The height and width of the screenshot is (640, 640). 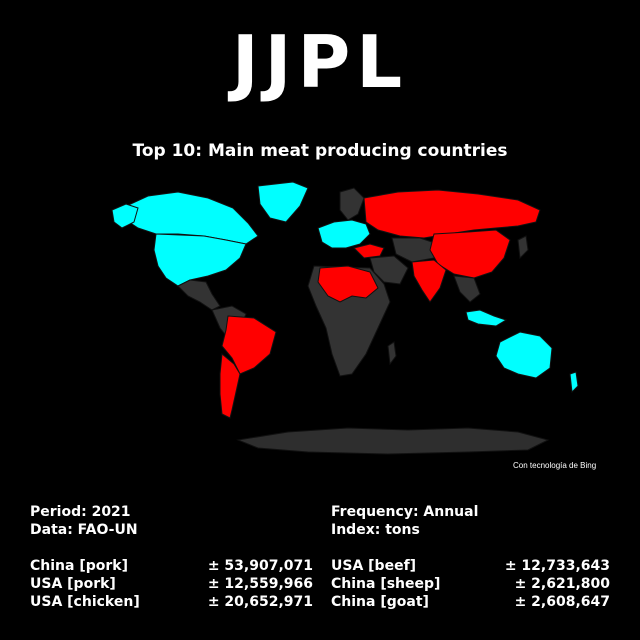 I want to click on china-region, so click(x=470, y=254).